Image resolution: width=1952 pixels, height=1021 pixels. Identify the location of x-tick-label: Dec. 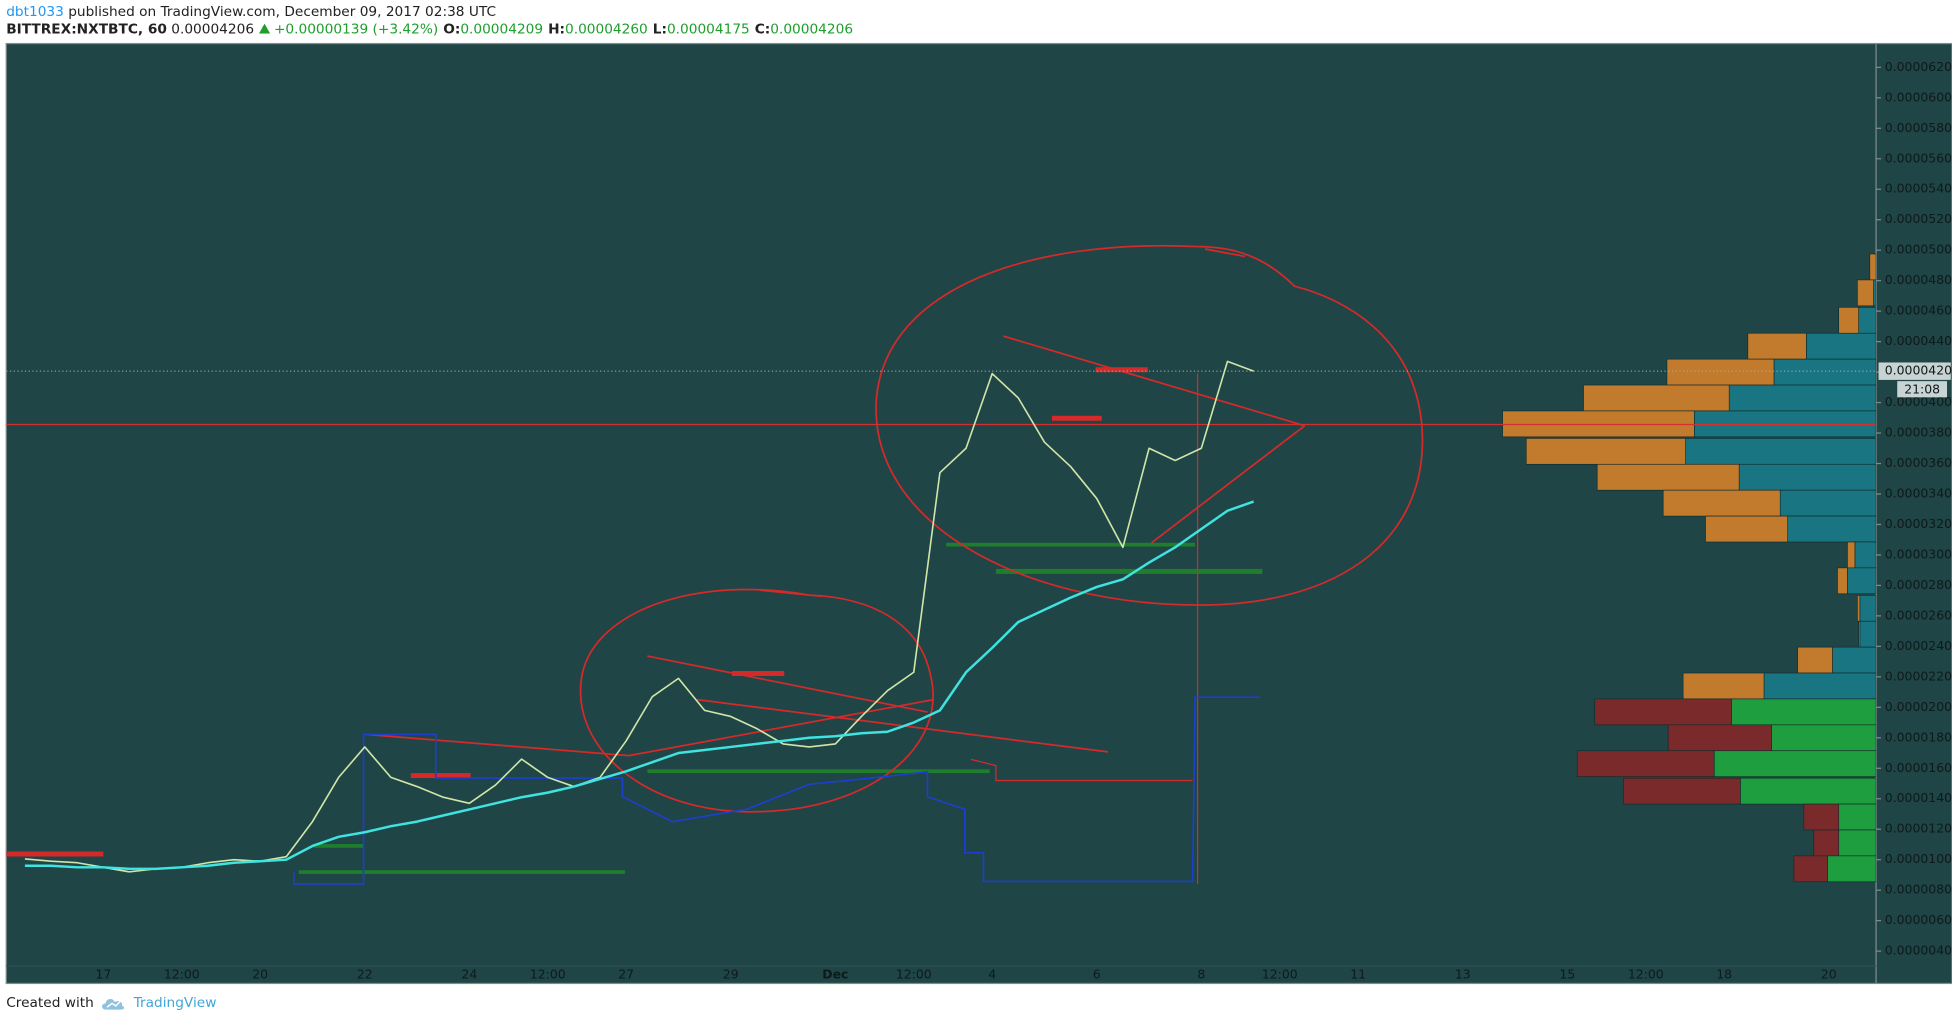
(835, 973).